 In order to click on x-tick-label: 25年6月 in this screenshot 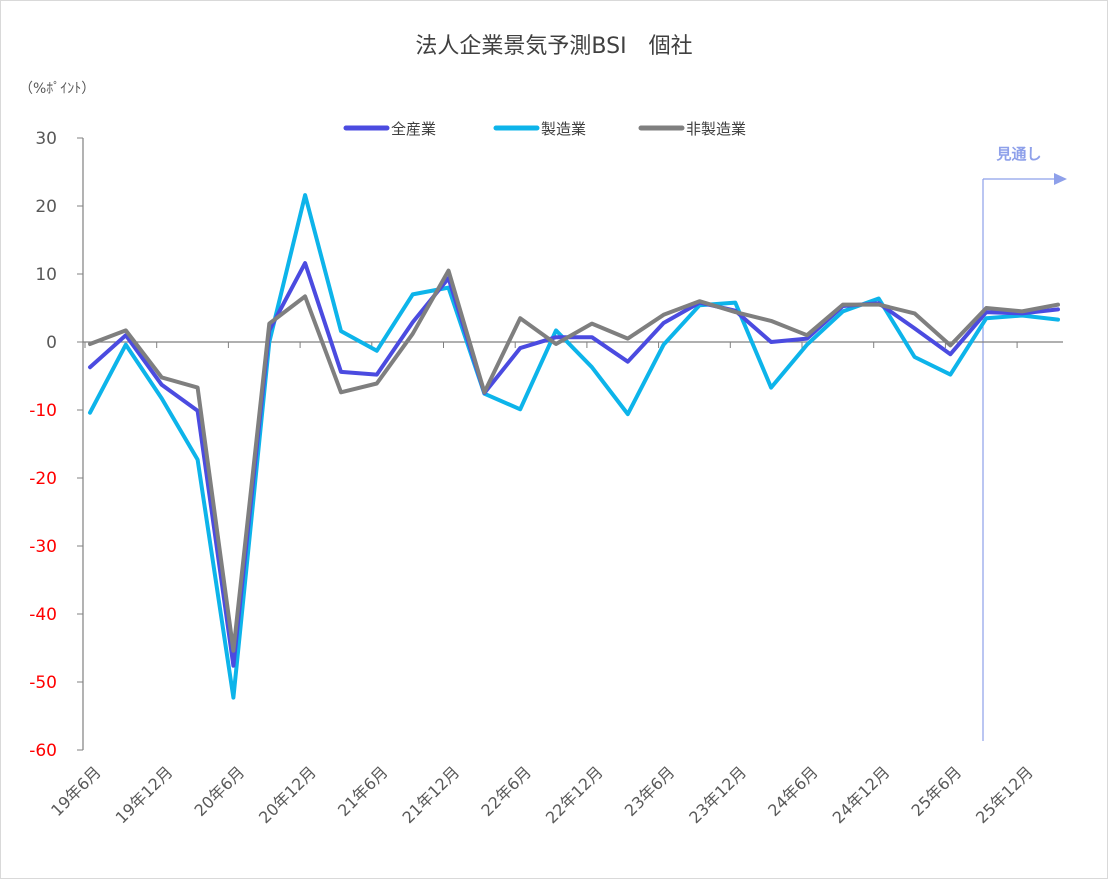, I will do `click(937, 791)`.